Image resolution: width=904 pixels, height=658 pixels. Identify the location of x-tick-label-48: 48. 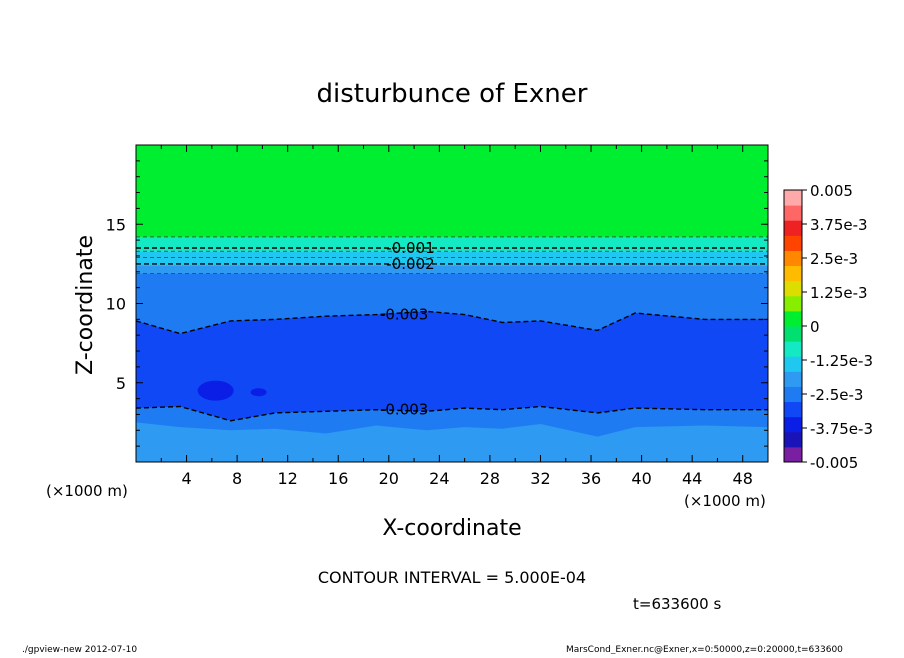
(743, 478).